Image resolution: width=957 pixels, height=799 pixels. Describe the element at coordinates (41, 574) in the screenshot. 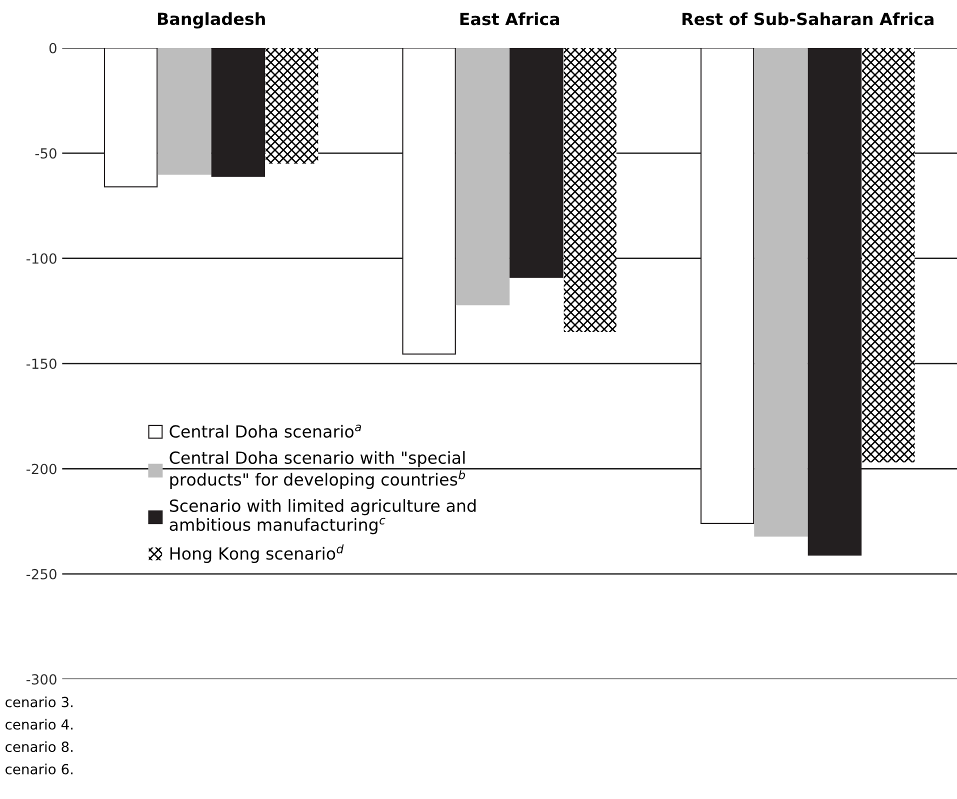

I see `y-tick-label: -250` at that location.